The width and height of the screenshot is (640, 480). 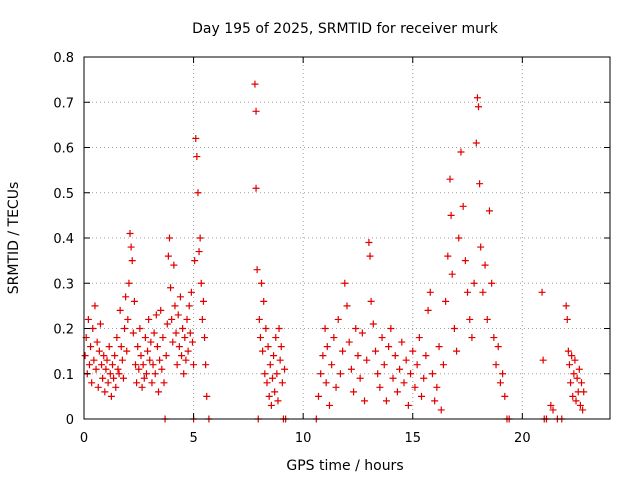 I want to click on x-tick-label: 0, so click(x=84, y=438).